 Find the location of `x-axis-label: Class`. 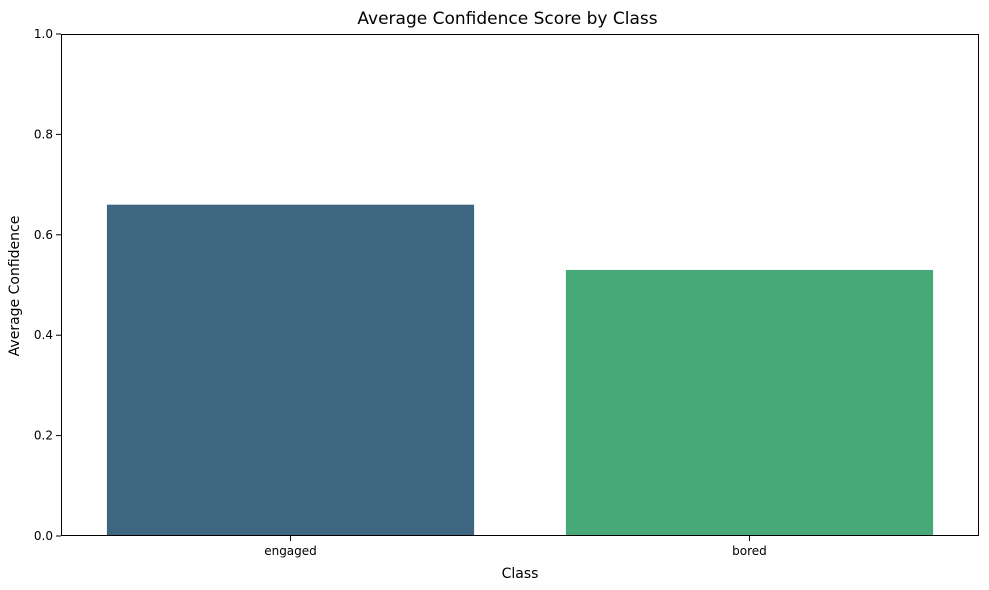

x-axis-label: Class is located at coordinates (520, 574).